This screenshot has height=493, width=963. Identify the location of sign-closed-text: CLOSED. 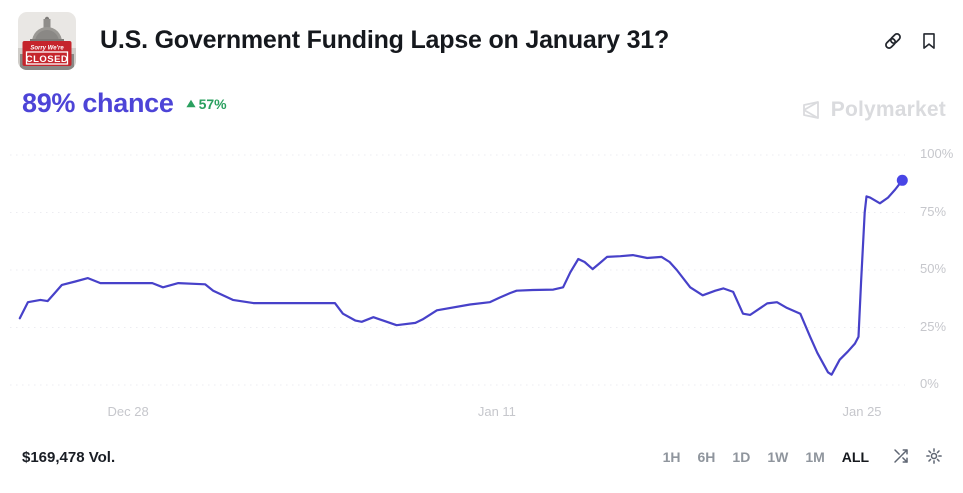
(47, 59).